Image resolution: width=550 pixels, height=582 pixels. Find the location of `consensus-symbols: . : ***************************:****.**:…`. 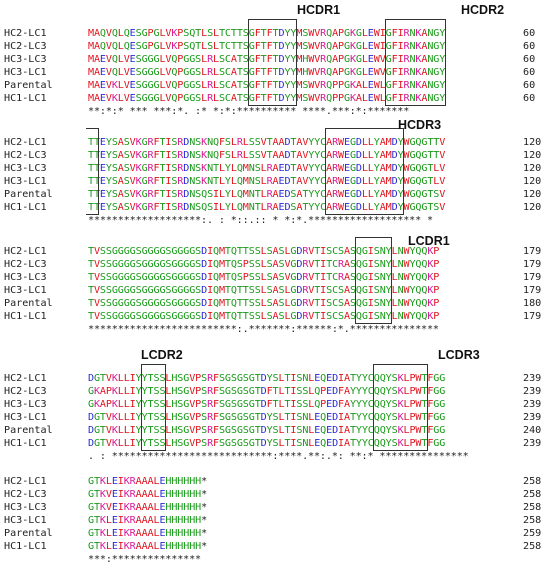

consensus-symbols: . : ***************************:****.**:… is located at coordinates (278, 456).